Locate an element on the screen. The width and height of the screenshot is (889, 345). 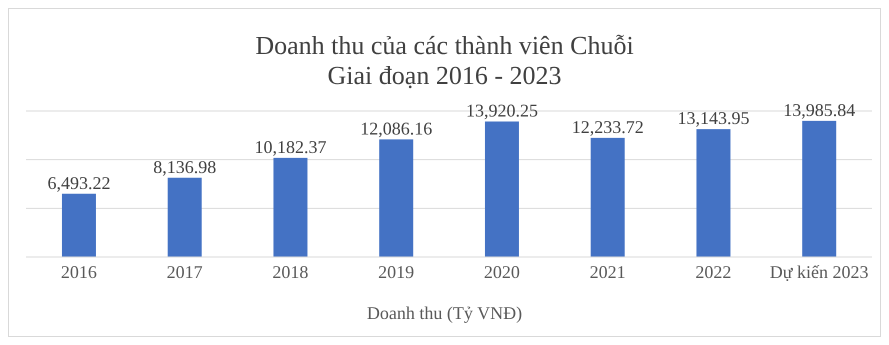
data-label: 12,233.72 is located at coordinates (608, 126).